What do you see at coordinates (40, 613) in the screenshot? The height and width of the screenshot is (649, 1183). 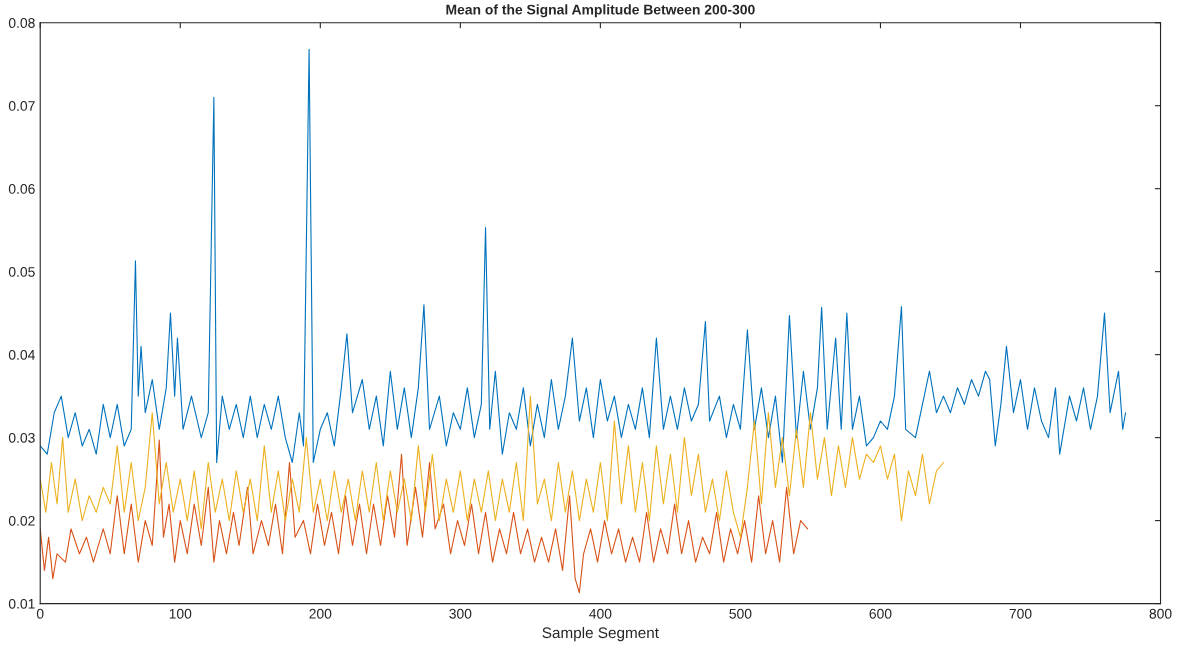 I see `x-tick-label: 0` at bounding box center [40, 613].